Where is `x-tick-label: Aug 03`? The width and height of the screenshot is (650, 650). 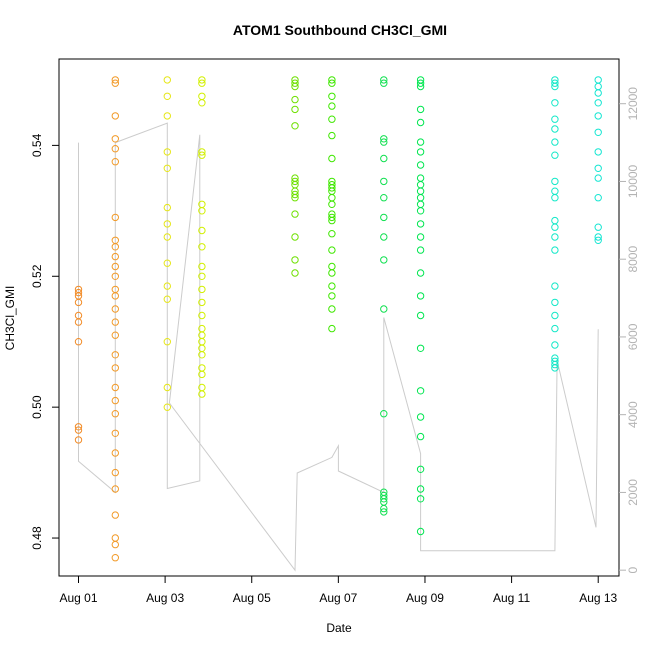 x-tick-label: Aug 03 is located at coordinates (165, 598).